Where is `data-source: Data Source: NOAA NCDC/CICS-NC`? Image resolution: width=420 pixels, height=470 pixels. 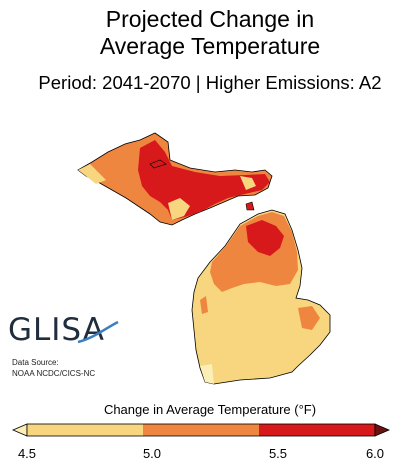
data-source: Data Source: NOAA NCDC/CICS-NC is located at coordinates (53, 368).